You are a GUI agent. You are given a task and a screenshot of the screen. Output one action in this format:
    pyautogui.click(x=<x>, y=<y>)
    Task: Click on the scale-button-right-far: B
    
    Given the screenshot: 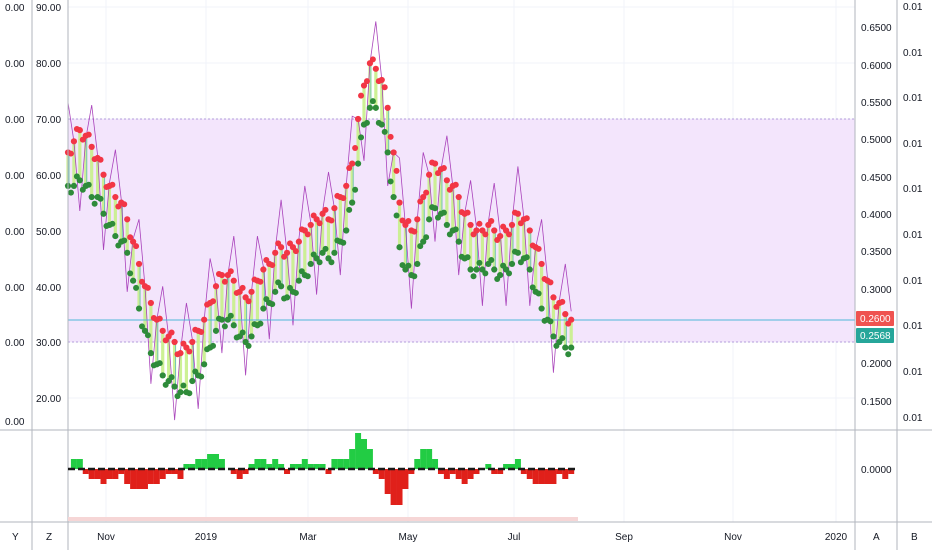 What is the action you would take?
    pyautogui.click(x=914, y=537)
    